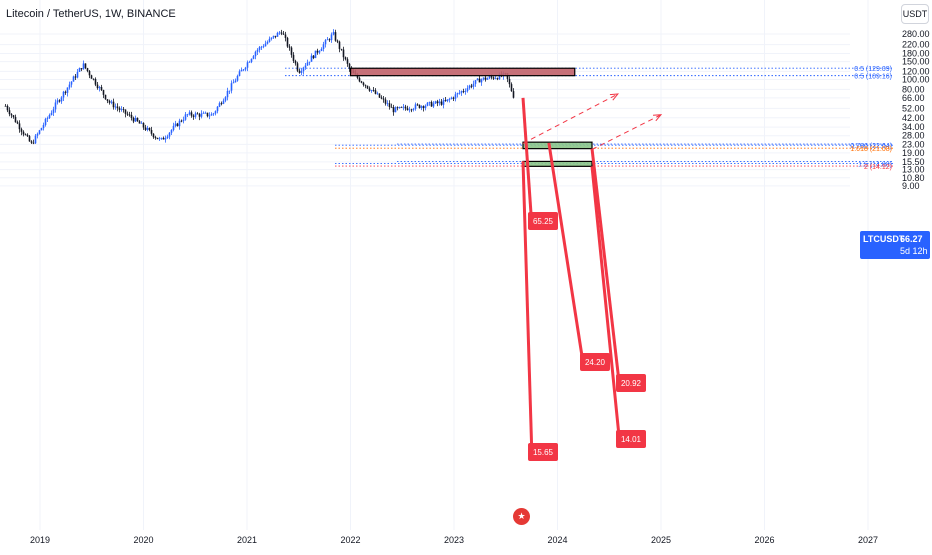 Image resolution: width=932 pixels, height=555 pixels. What do you see at coordinates (871, 146) in the screenshot?
I see `fib-level-label: 0.786 (22.64)` at bounding box center [871, 146].